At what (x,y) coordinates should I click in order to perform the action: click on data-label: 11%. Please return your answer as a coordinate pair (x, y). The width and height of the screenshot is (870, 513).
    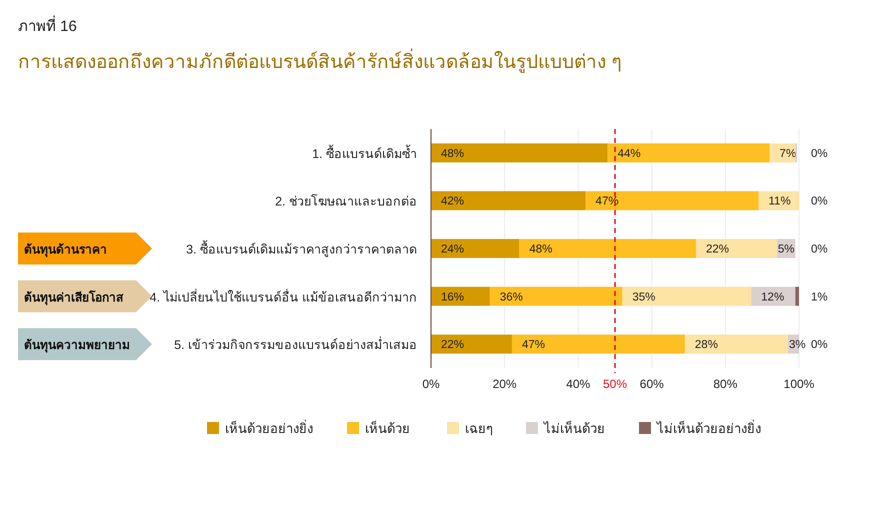
    Looking at the image, I should click on (779, 202).